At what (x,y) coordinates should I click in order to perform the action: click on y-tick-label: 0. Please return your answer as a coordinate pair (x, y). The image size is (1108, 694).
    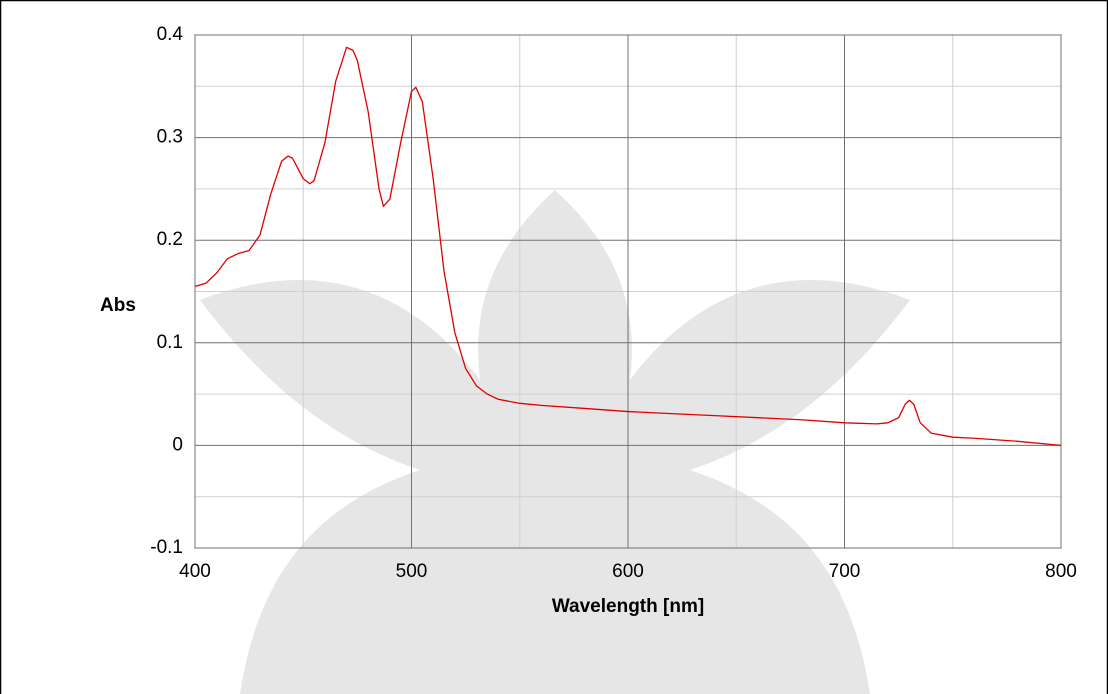
    Looking at the image, I should click on (177, 444).